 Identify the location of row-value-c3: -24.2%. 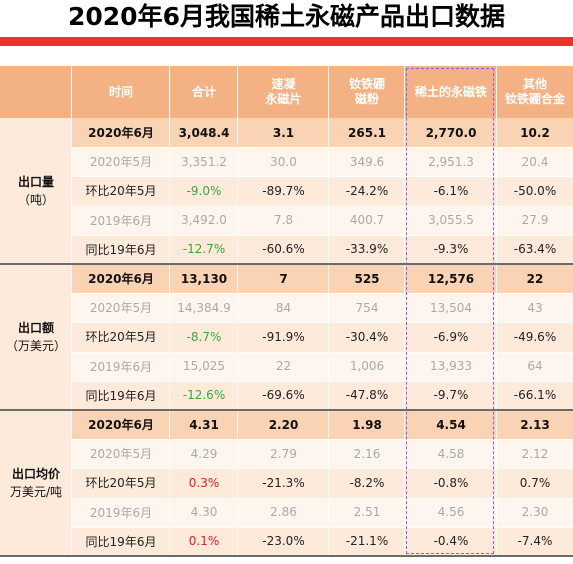
(367, 191).